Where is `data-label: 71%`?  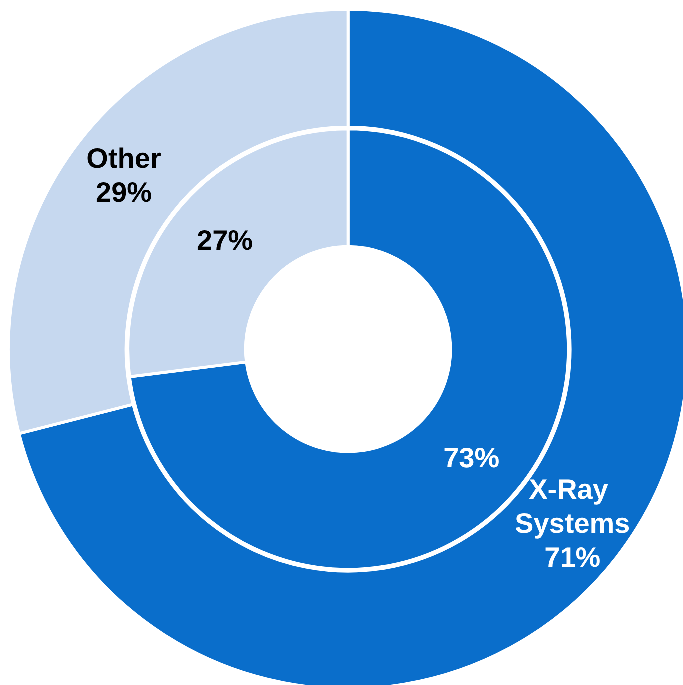
data-label: 71% is located at coordinates (572, 557).